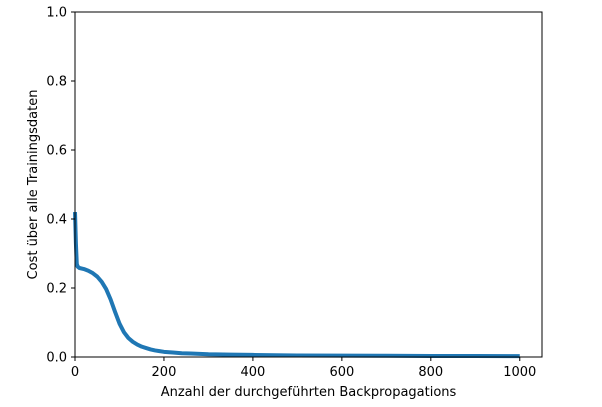 The width and height of the screenshot is (602, 407). Describe the element at coordinates (252, 372) in the screenshot. I see `x-tick-label: 400` at that location.